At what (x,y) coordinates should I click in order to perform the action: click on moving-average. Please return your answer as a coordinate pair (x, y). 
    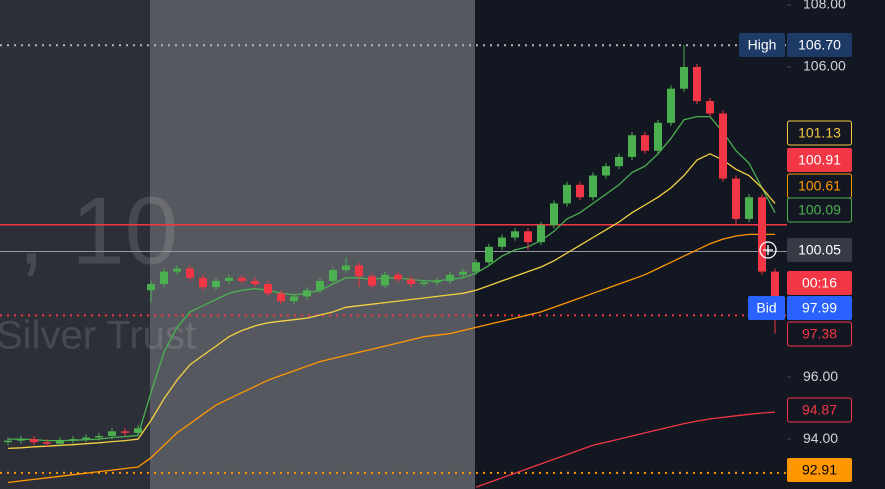
    Looking at the image, I should click on (625, 449).